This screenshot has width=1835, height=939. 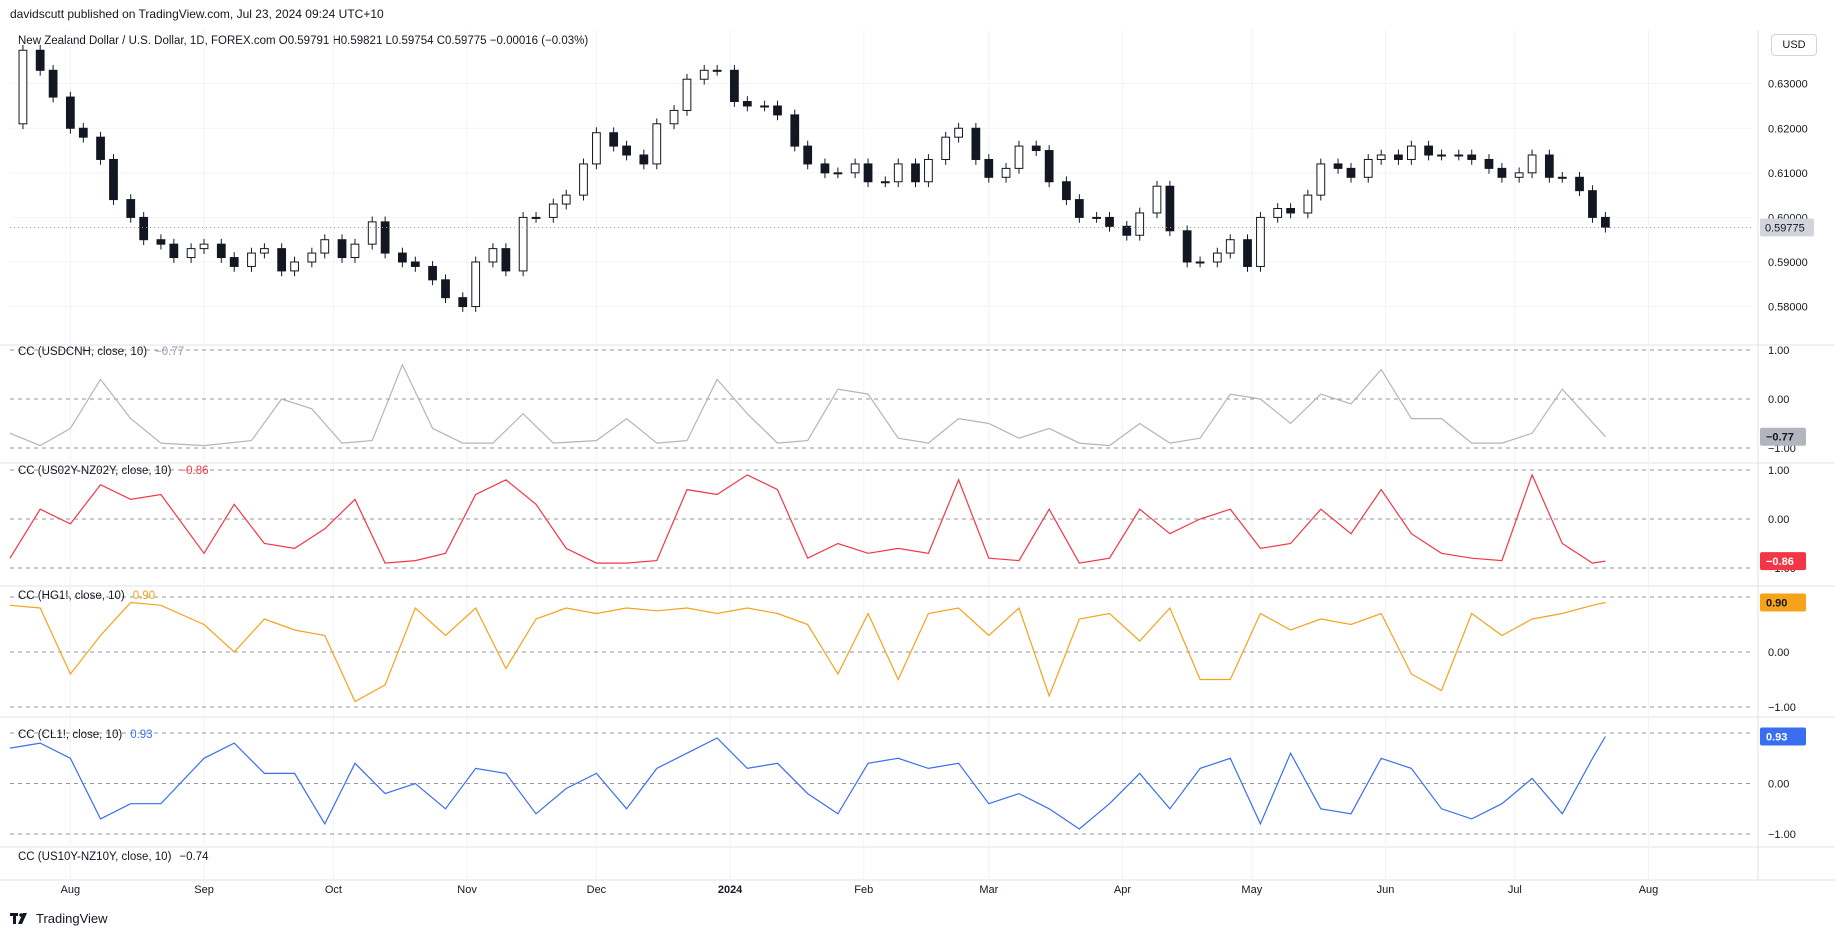 I want to click on usdcnh-legend-value: −0.77, so click(x=170, y=352).